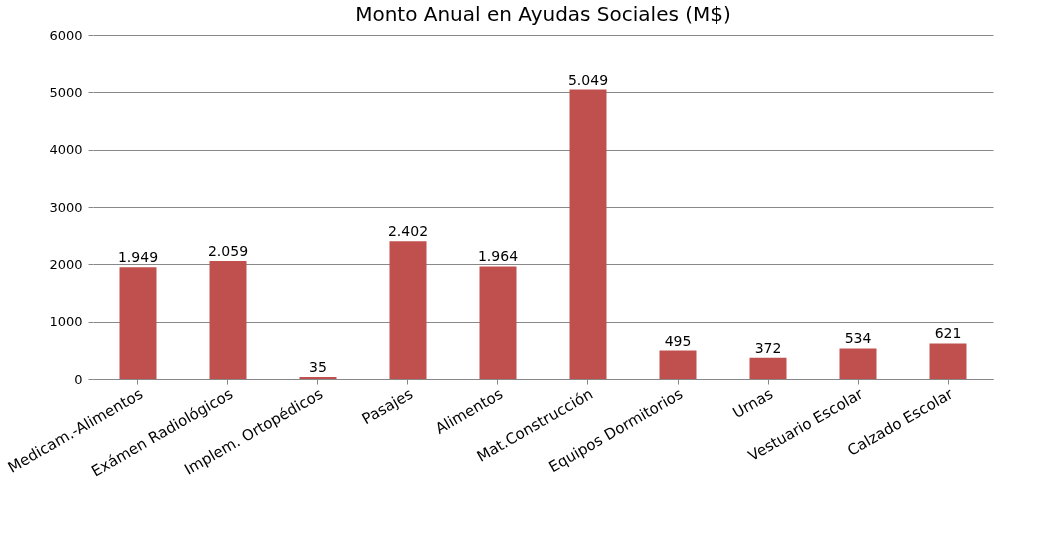  Describe the element at coordinates (408, 231) in the screenshot. I see `data-label: 2.402` at that location.